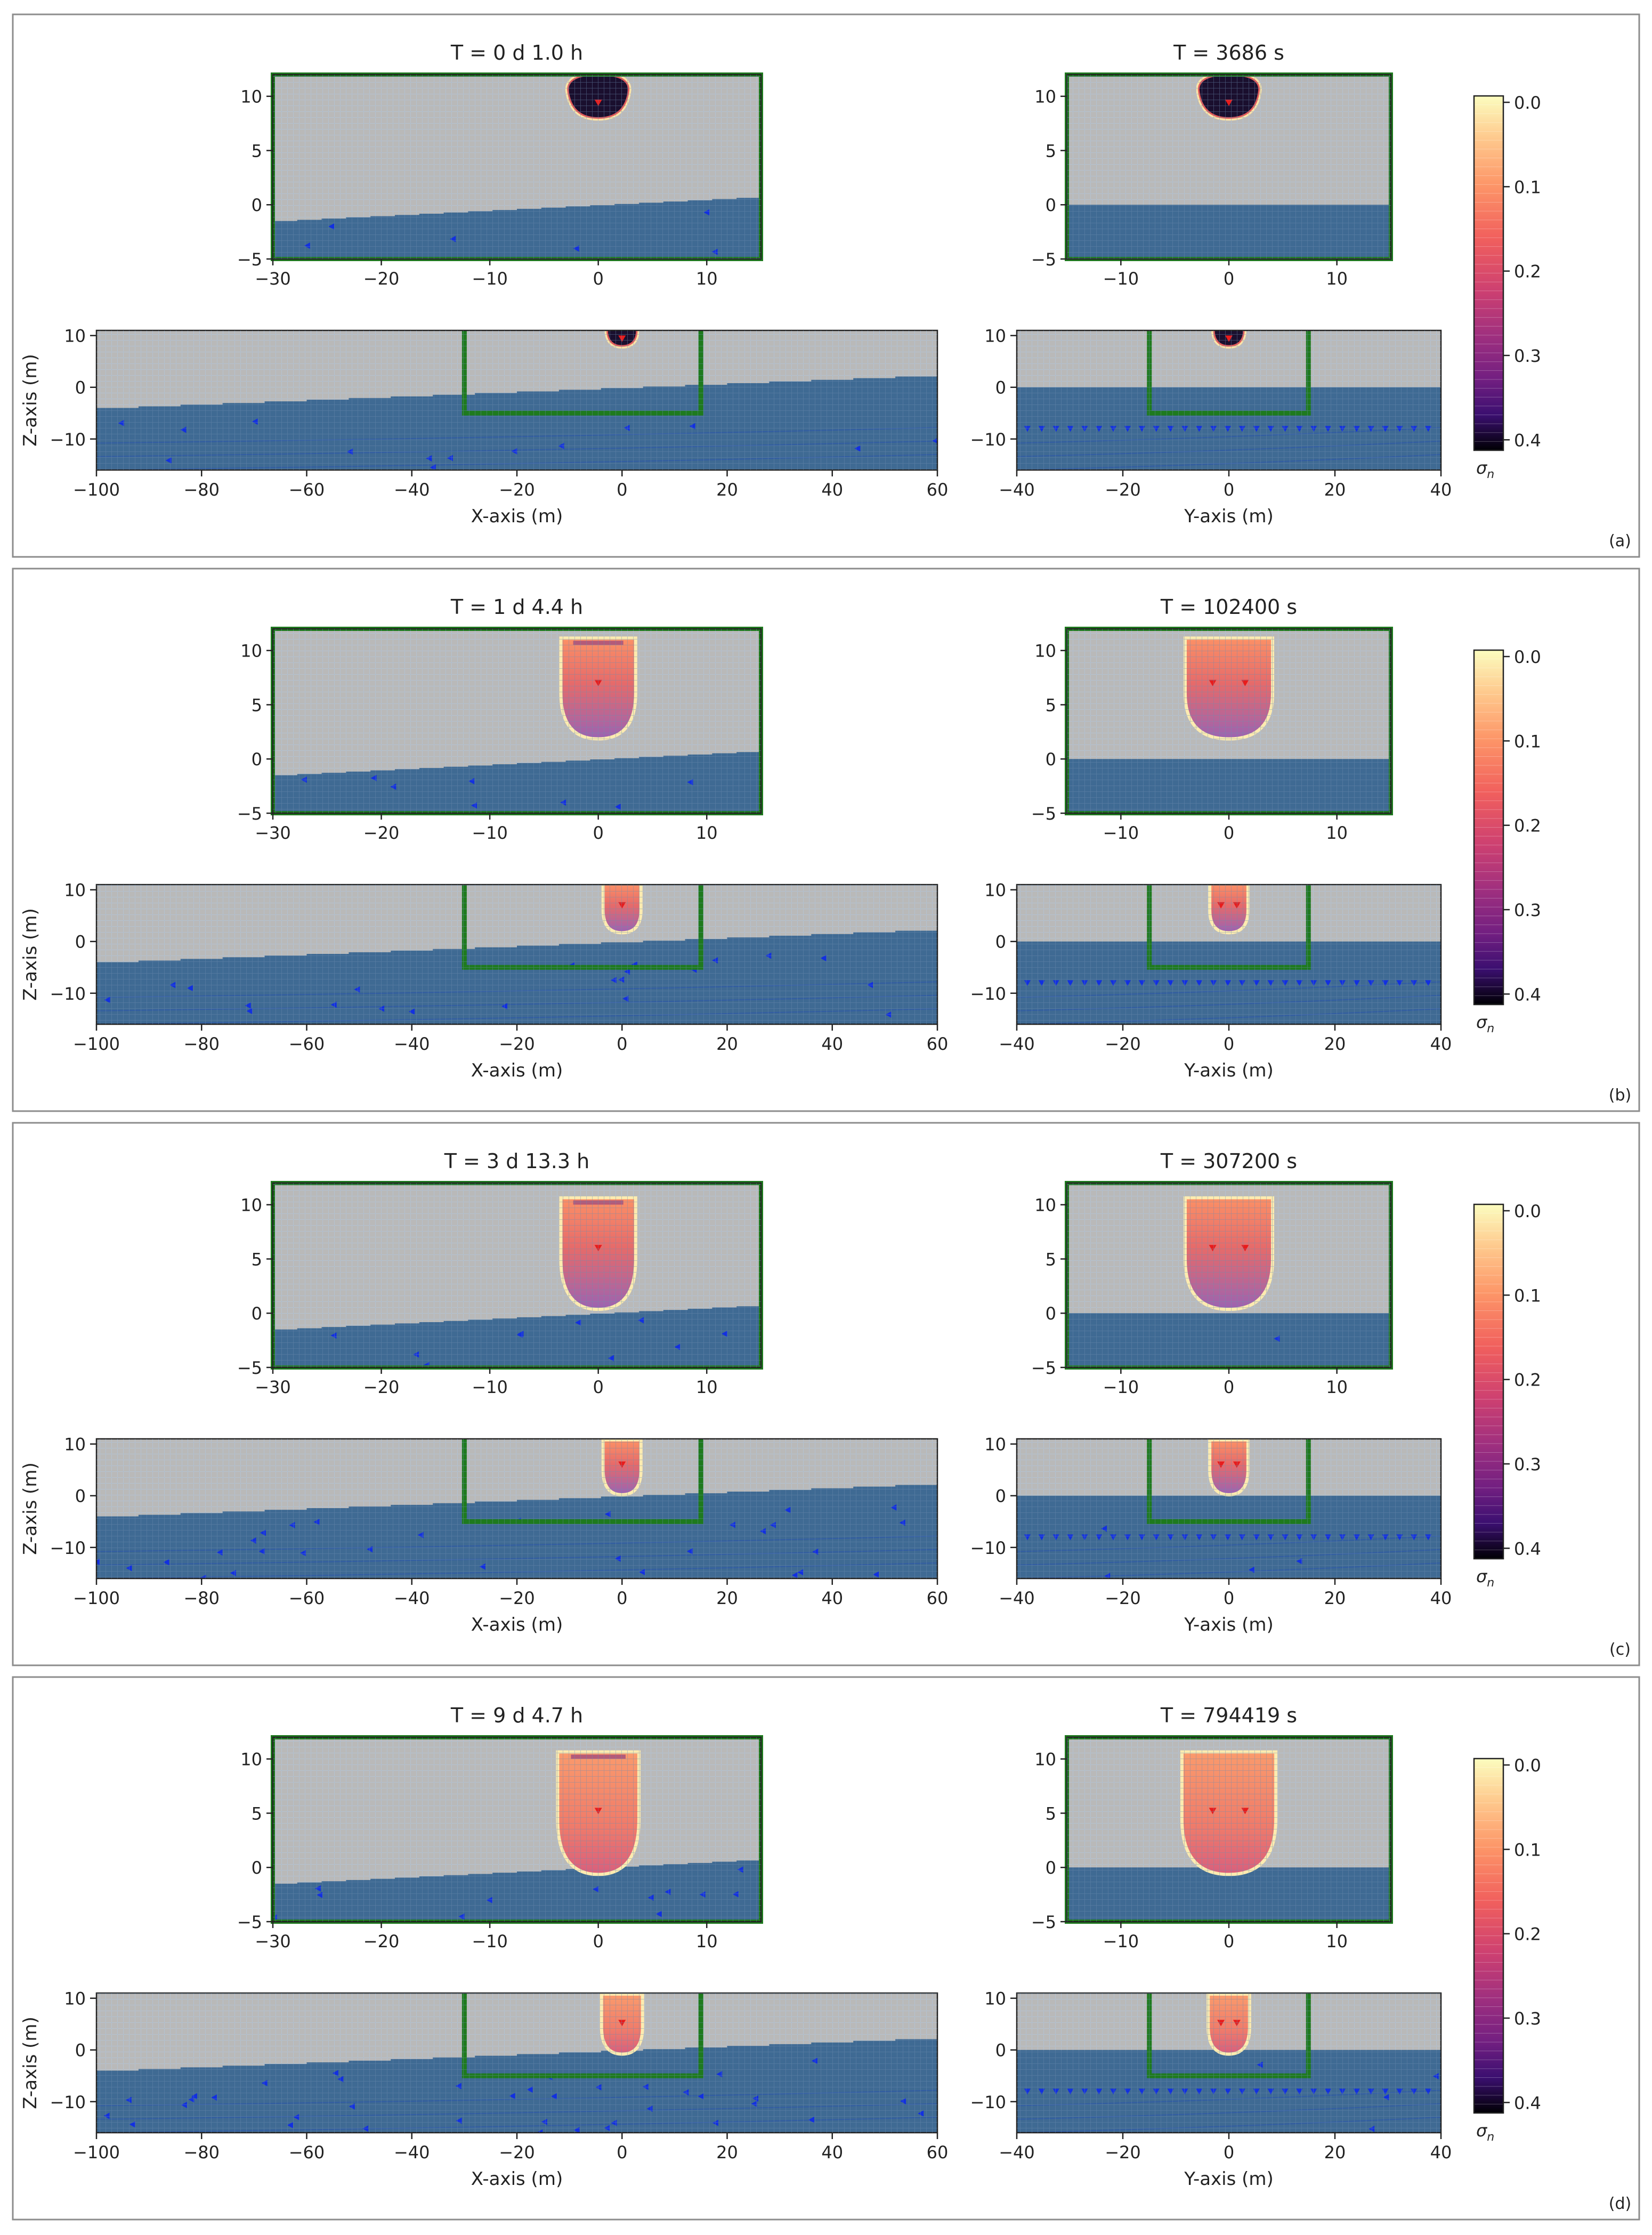 This screenshot has height=2235, width=1652. Describe the element at coordinates (1485, 1578) in the screenshot. I see `colorbar-label: σn` at that location.